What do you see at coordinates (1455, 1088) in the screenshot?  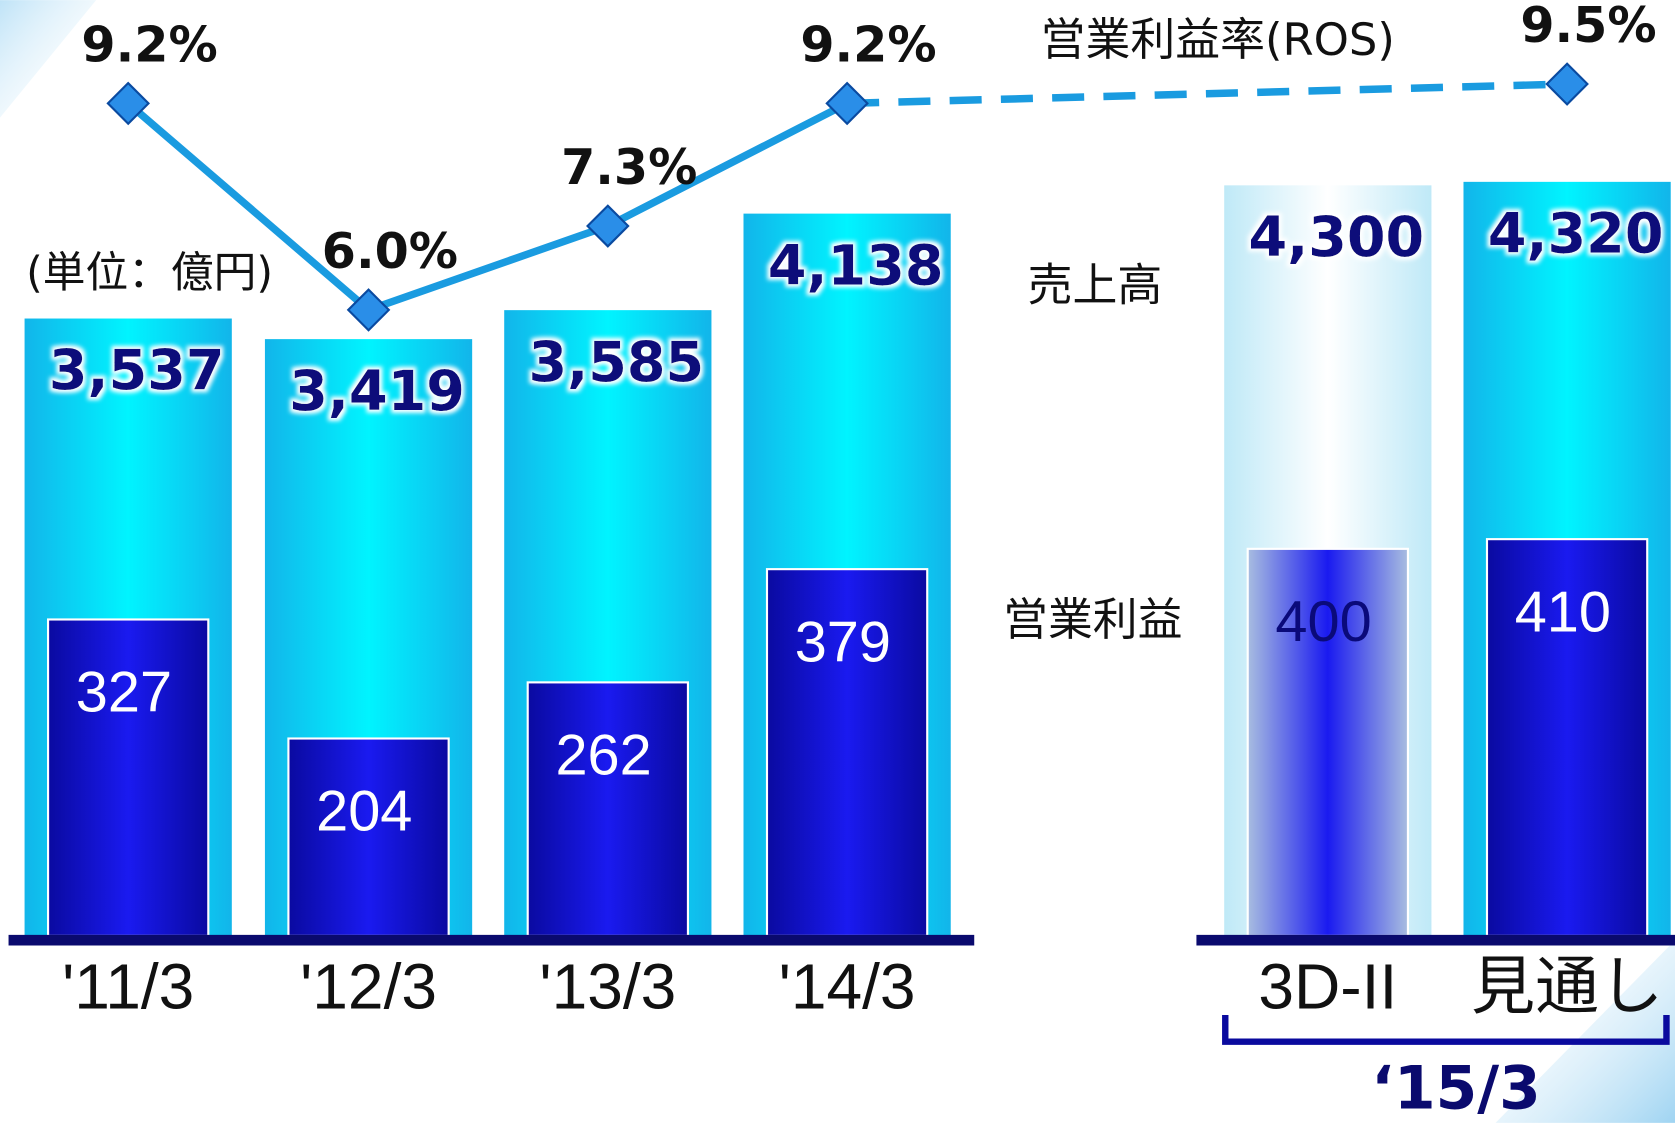 I see `group-label: ‘15/3` at bounding box center [1455, 1088].